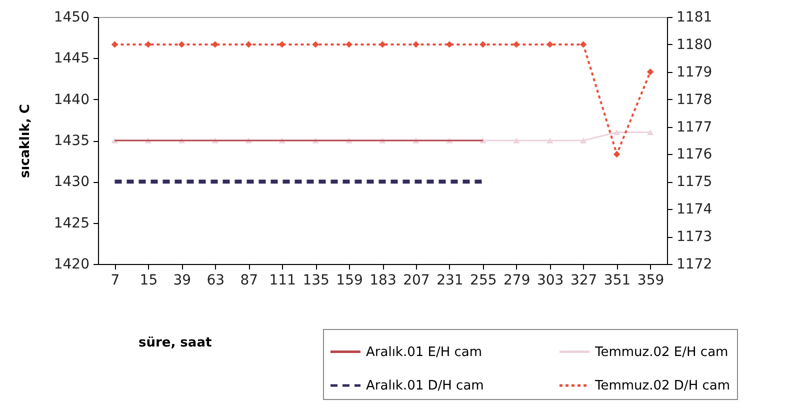  What do you see at coordinates (249, 280) in the screenshot?
I see `x-tick-label: 87` at bounding box center [249, 280].